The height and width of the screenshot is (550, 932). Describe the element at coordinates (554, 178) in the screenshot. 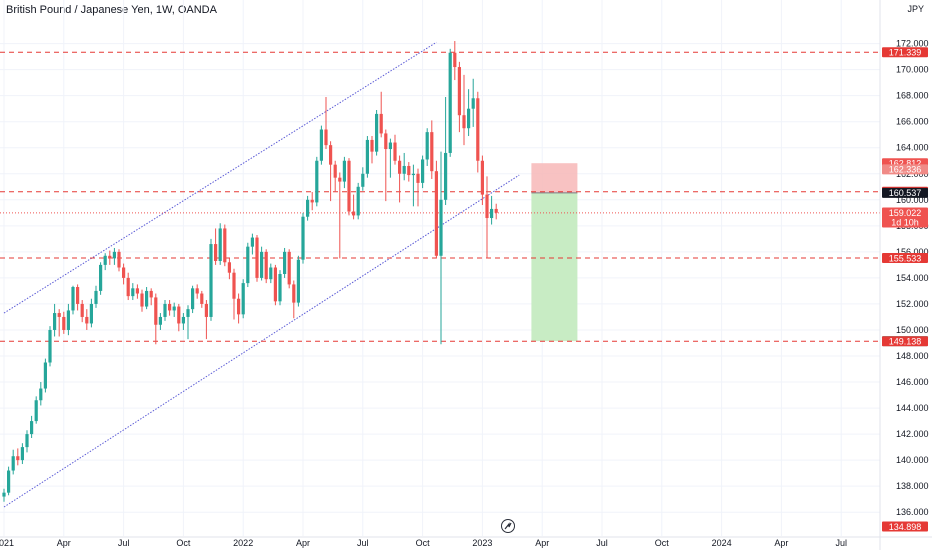

I see `stop-loss-zone` at that location.